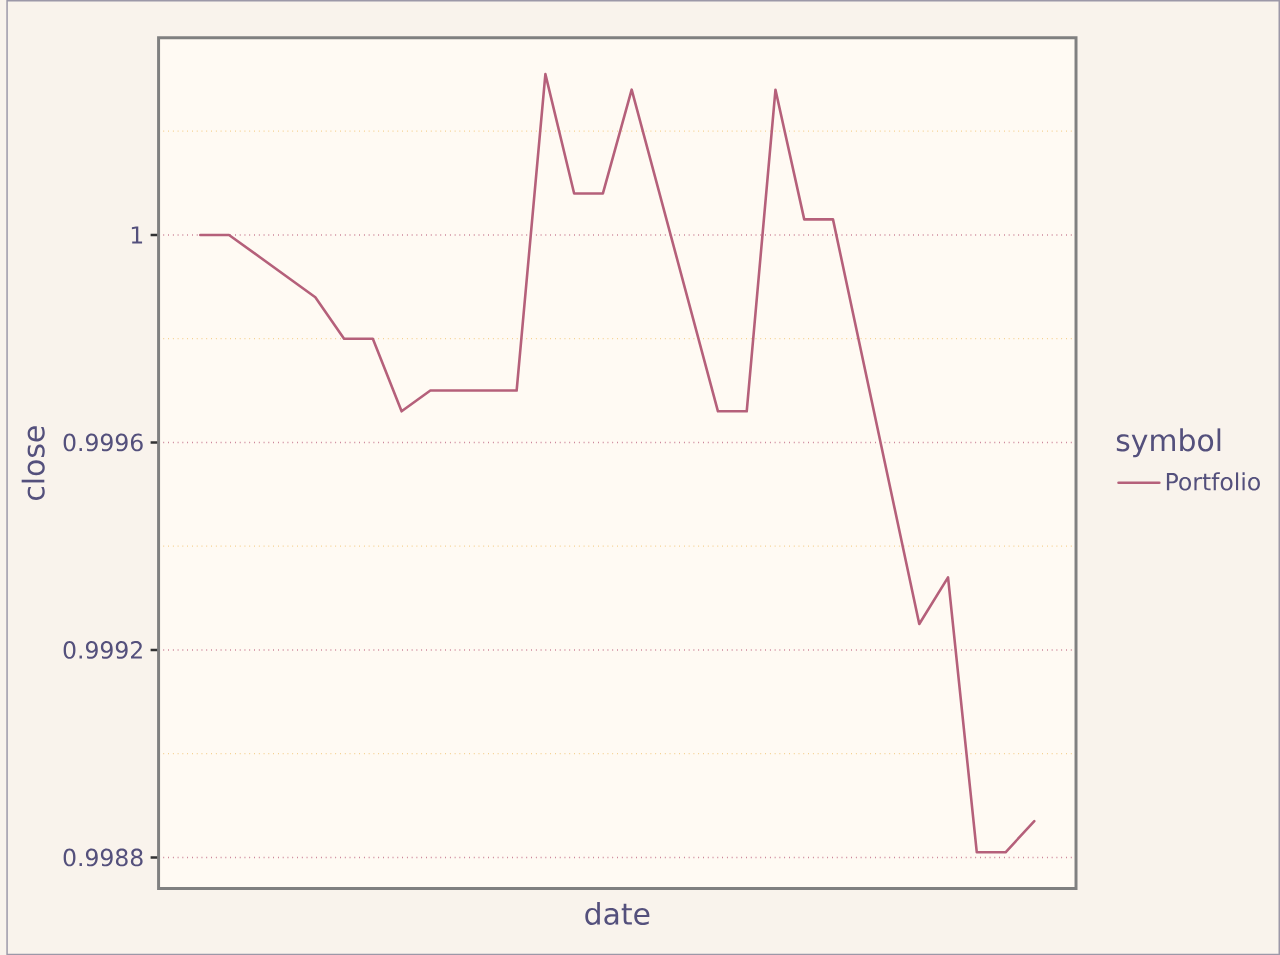  I want to click on legend-title: symbol, so click(1168, 443).